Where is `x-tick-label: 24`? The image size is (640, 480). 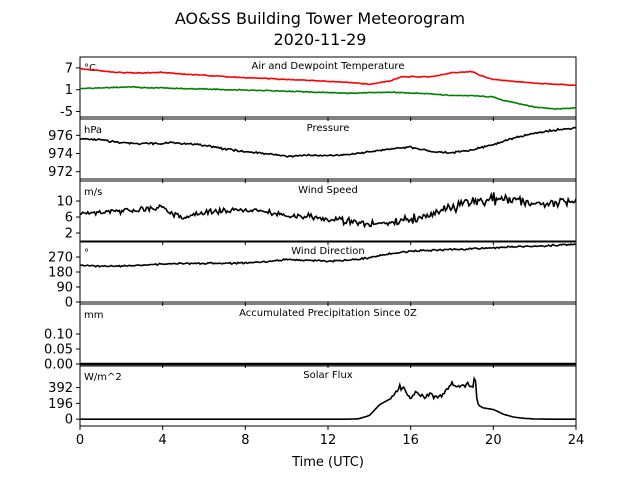
x-tick-label: 24 is located at coordinates (576, 440).